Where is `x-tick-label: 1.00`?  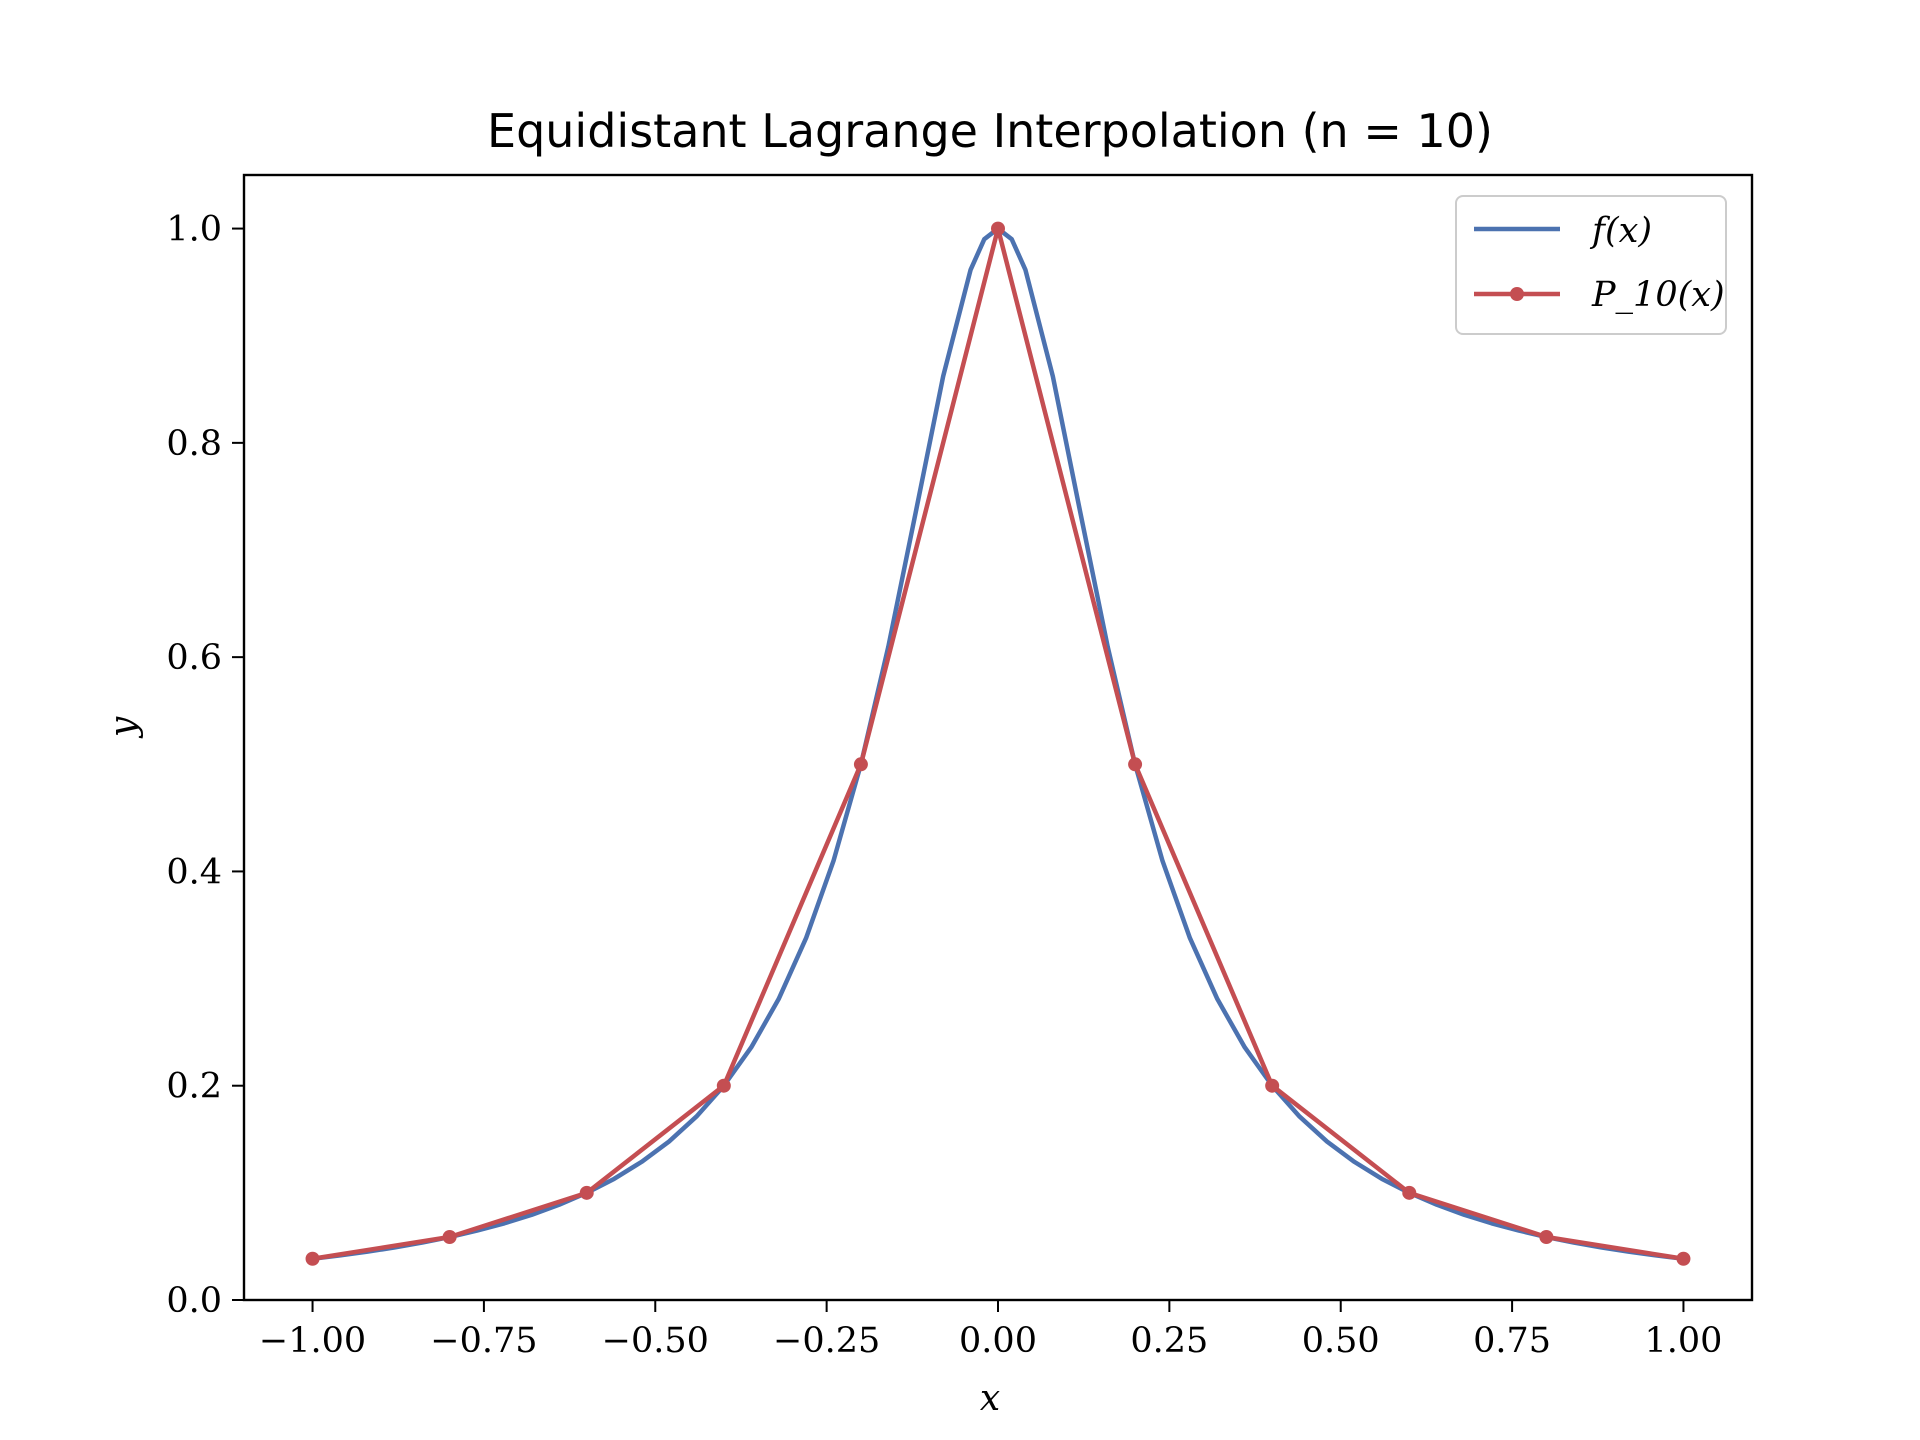 x-tick-label: 1.00 is located at coordinates (1683, 1341).